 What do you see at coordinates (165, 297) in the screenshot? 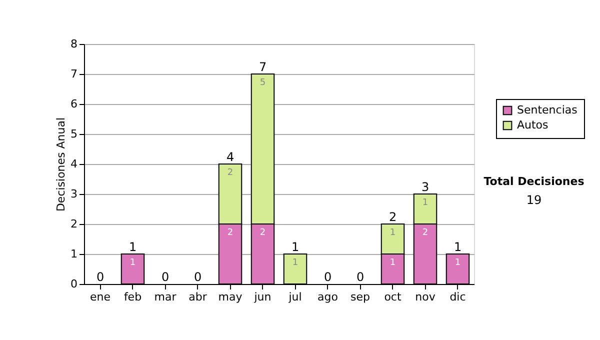
I see `x-tick-label: mar` at bounding box center [165, 297].